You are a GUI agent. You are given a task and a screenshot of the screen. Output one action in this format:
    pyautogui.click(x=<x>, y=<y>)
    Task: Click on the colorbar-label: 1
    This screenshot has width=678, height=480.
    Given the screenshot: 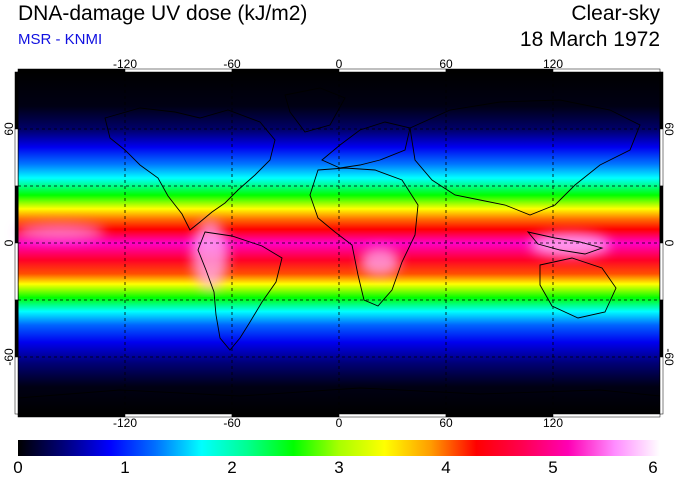 What is the action you would take?
    pyautogui.click(x=125, y=467)
    